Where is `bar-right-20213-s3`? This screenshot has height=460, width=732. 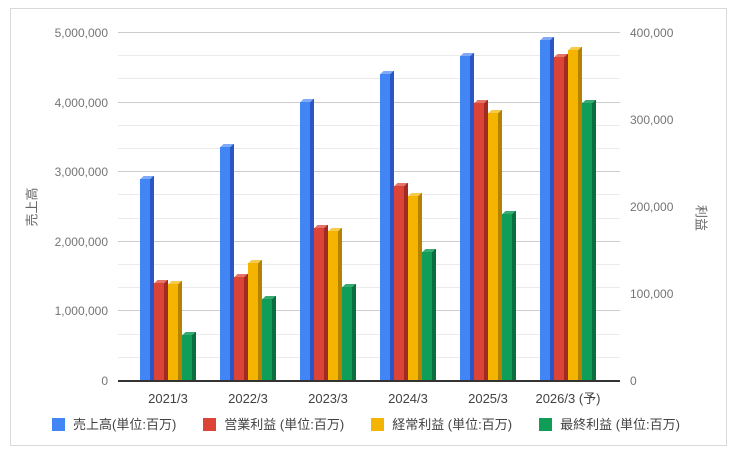 bar-right-20213-s3 is located at coordinates (189, 356).